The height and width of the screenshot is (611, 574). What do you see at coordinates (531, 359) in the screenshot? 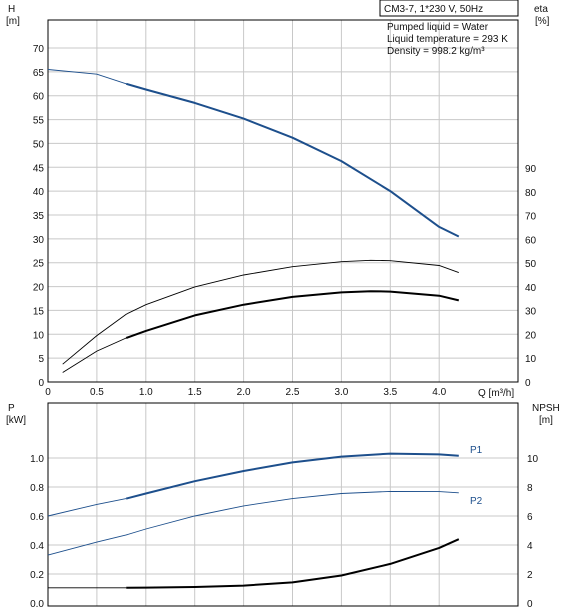
I see `eta-tick-label: 10` at bounding box center [531, 359].